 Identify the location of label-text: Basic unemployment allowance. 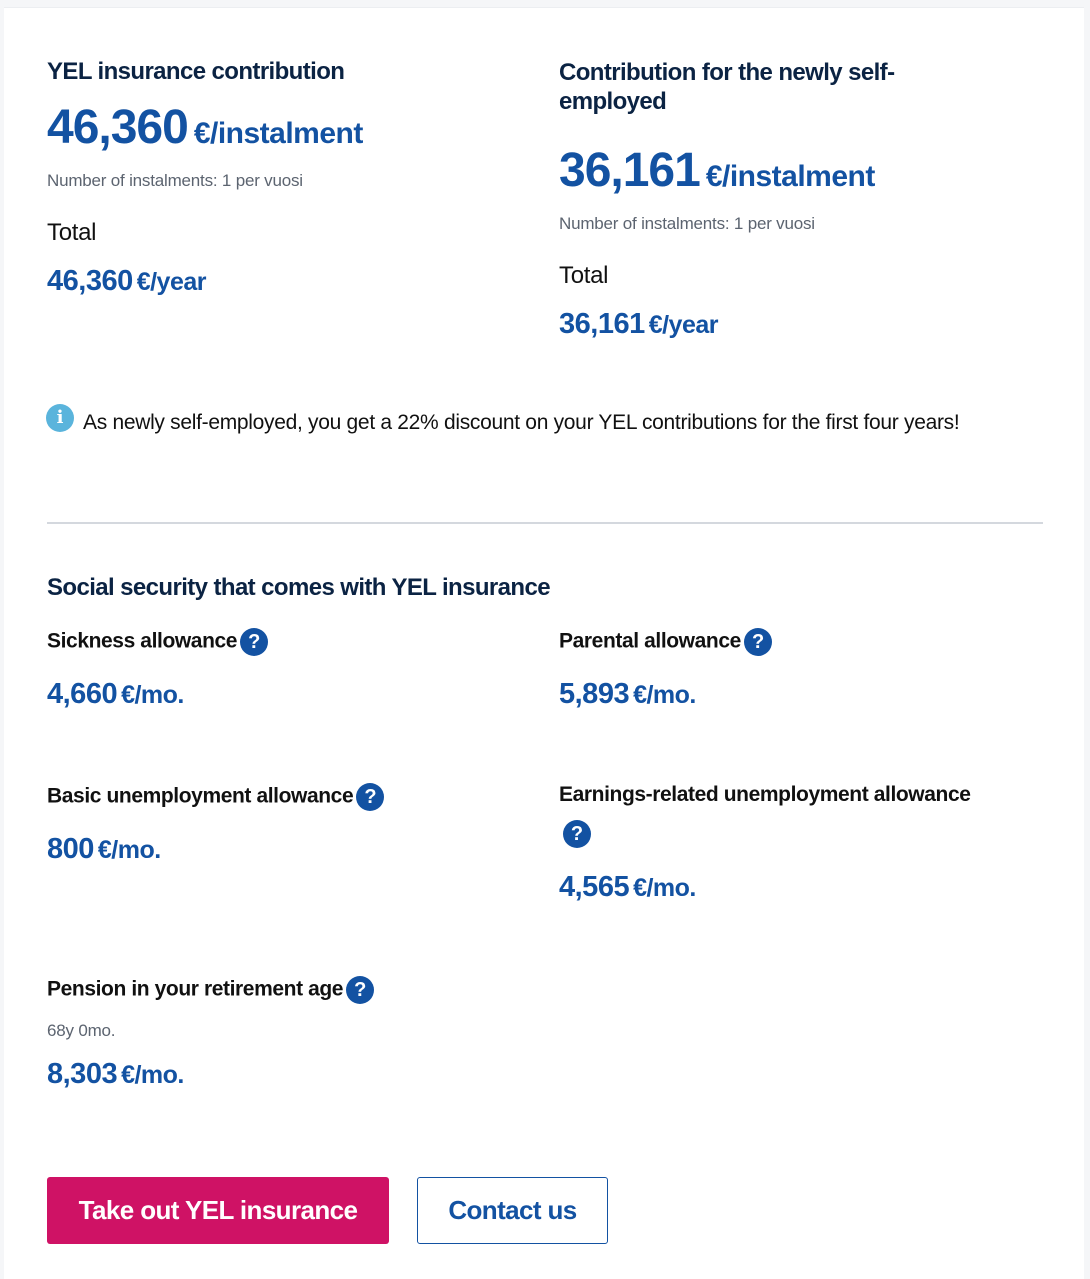
(200, 796).